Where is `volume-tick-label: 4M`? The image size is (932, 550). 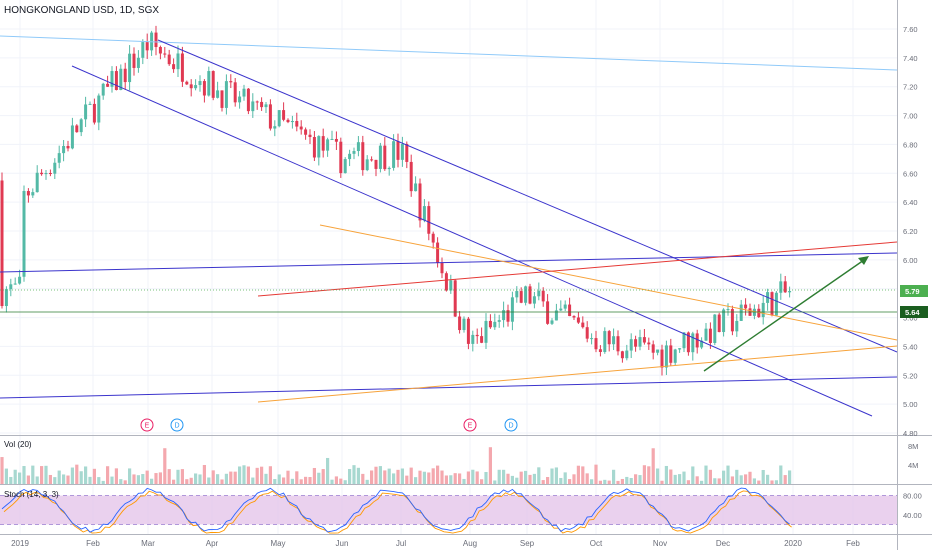 volume-tick-label: 4M is located at coordinates (913, 465).